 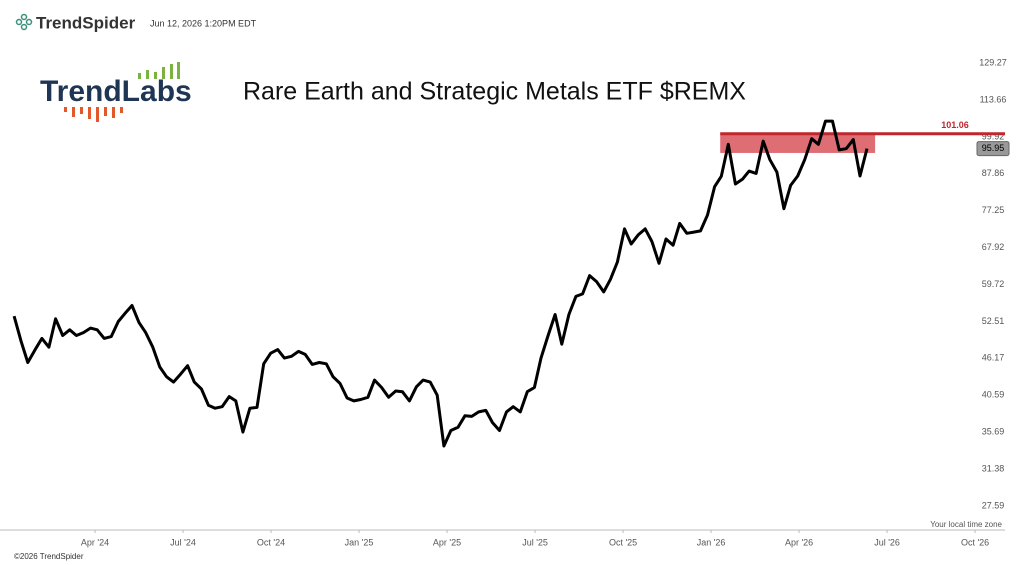 I want to click on timestamp: Jun 12, 2026 1:20PM EDT, so click(x=203, y=23).